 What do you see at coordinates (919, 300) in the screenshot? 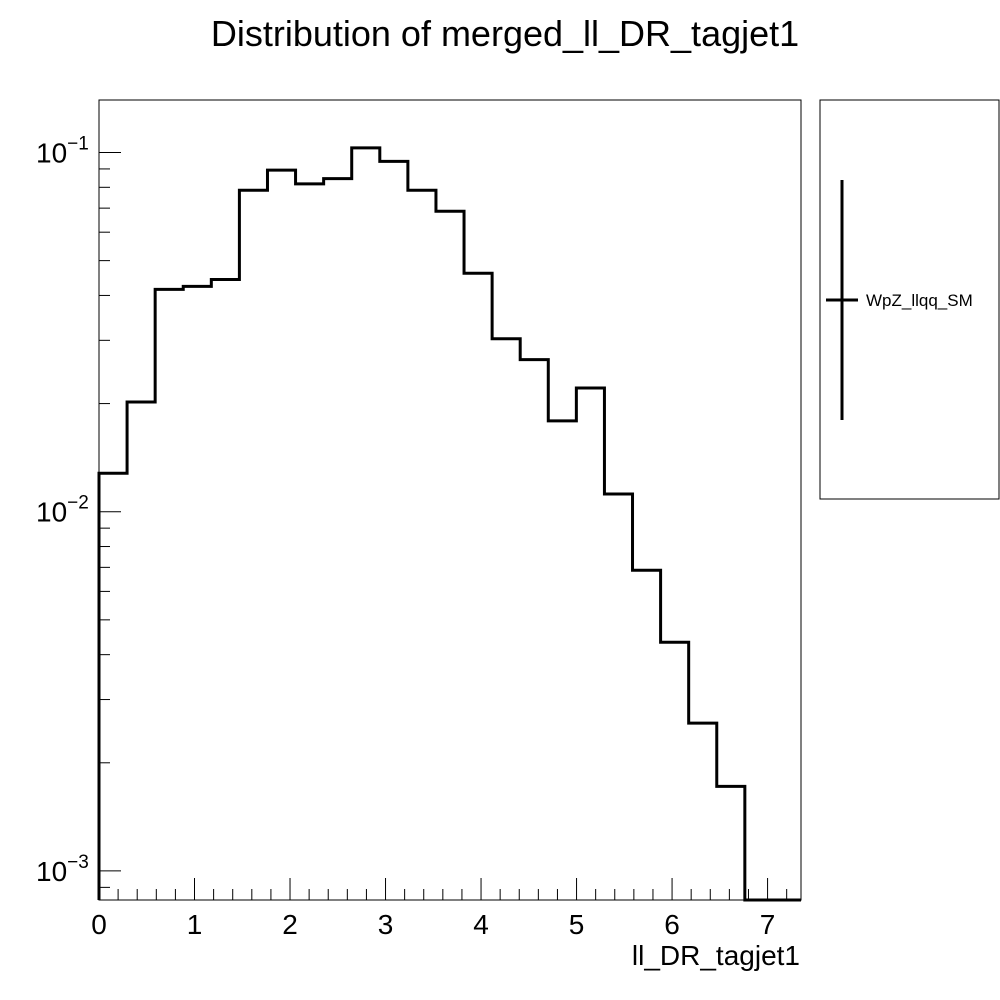
I see `legend-entry-label: WpZ_llqq_SM` at bounding box center [919, 300].